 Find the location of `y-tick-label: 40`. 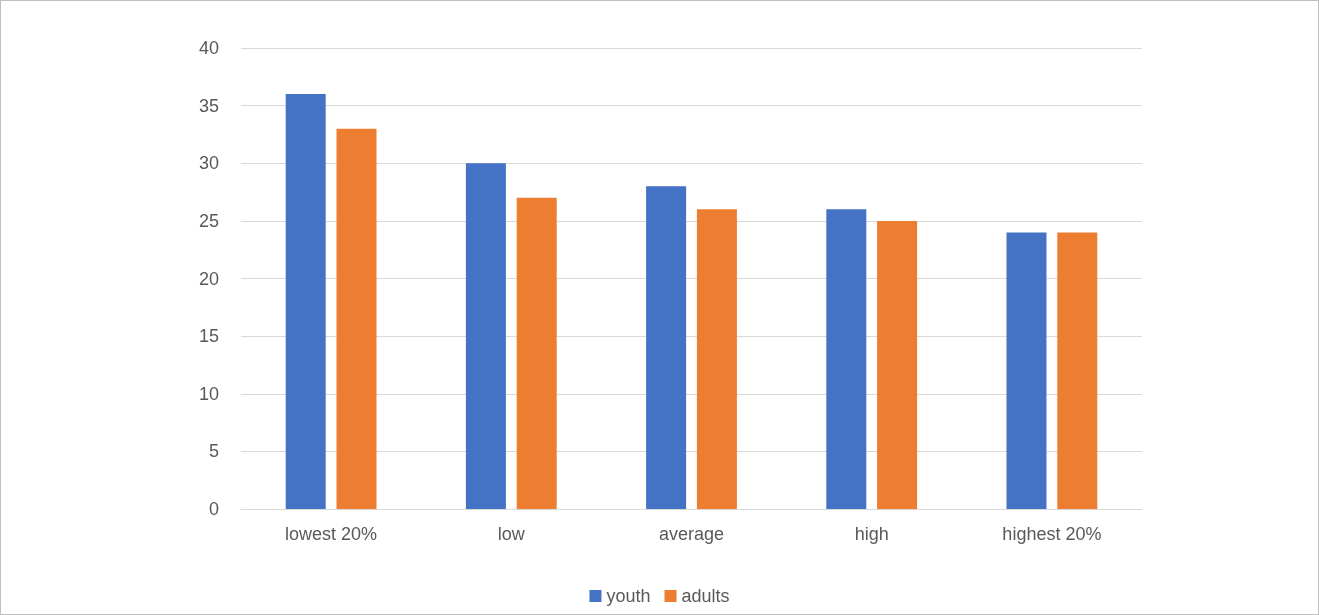

y-tick-label: 40 is located at coordinates (208, 48).